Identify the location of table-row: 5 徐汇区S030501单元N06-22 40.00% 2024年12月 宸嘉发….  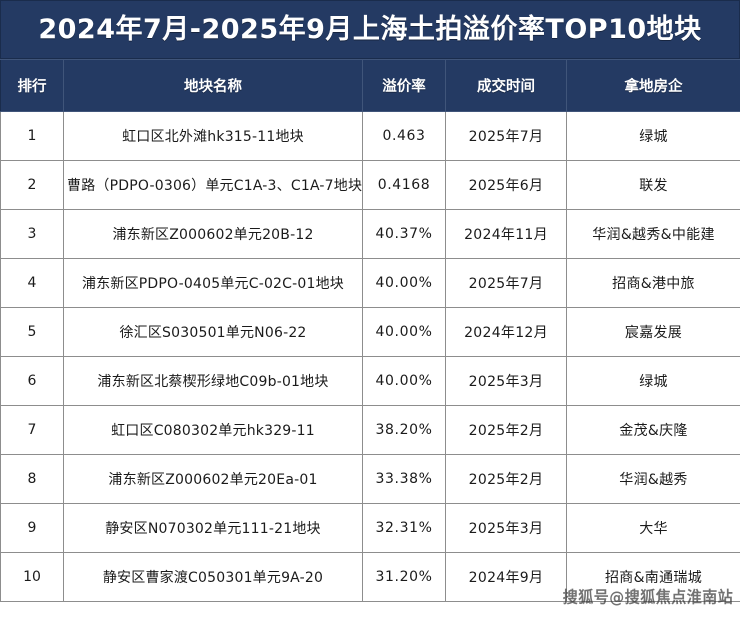
(370, 332).